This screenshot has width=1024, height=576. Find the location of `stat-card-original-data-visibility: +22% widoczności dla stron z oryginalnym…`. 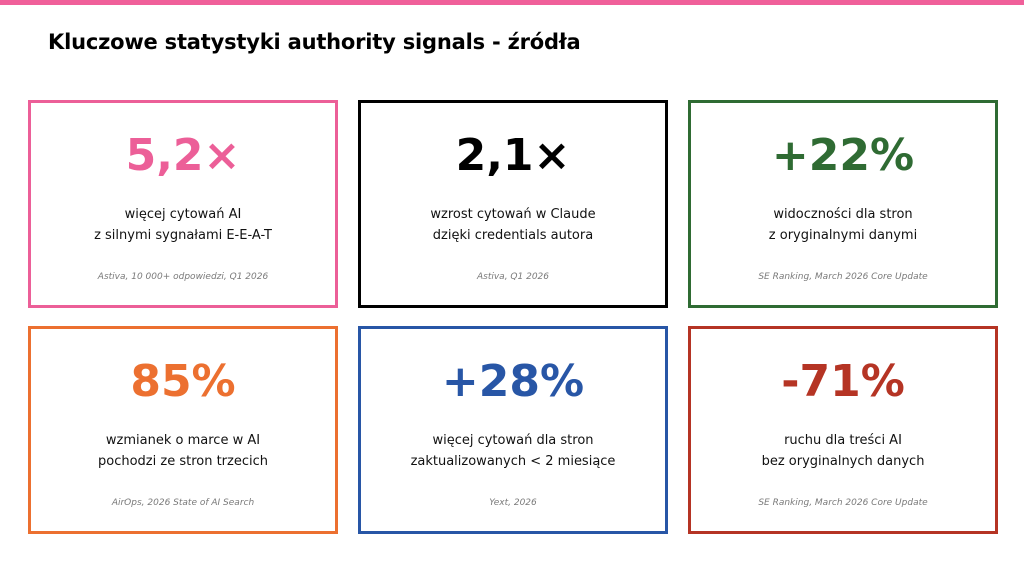

stat-card-original-data-visibility: +22% widoczności dla stron z oryginalnym… is located at coordinates (843, 204).